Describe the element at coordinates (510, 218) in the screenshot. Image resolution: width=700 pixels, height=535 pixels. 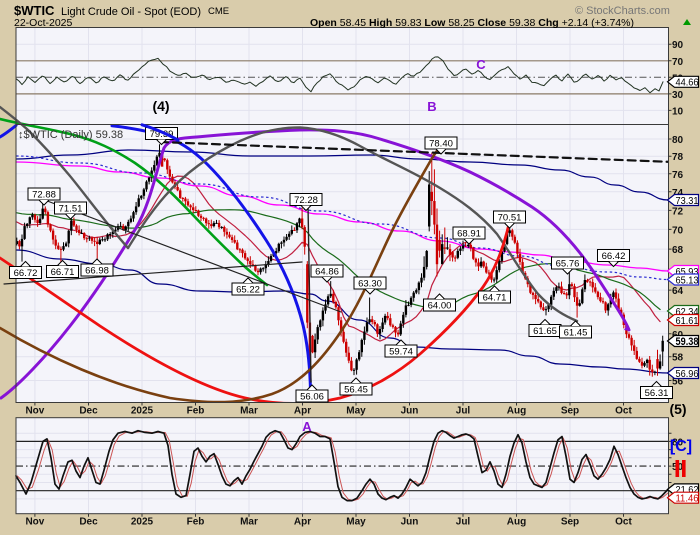
I see `svg-text: 70.51` at that location.